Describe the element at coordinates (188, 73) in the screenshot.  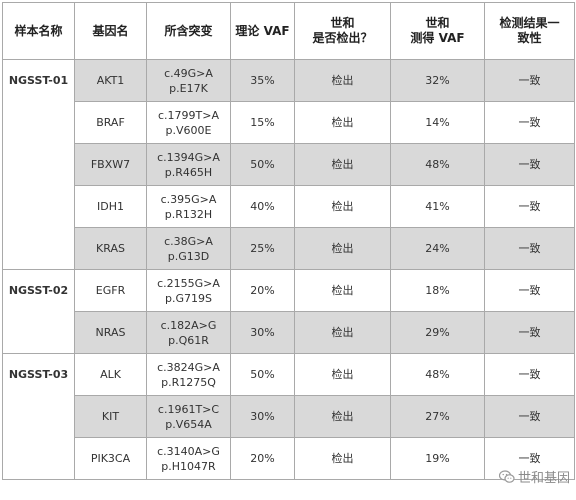
I see `mutation-cdna: c.49G>A` at that location.